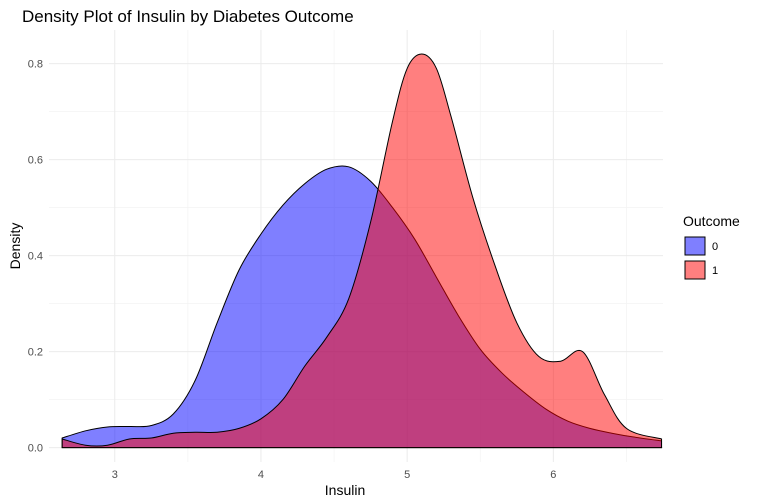 This screenshot has height=504, width=759. What do you see at coordinates (35, 353) in the screenshot?
I see `y-tick-label: 0.2` at bounding box center [35, 353].